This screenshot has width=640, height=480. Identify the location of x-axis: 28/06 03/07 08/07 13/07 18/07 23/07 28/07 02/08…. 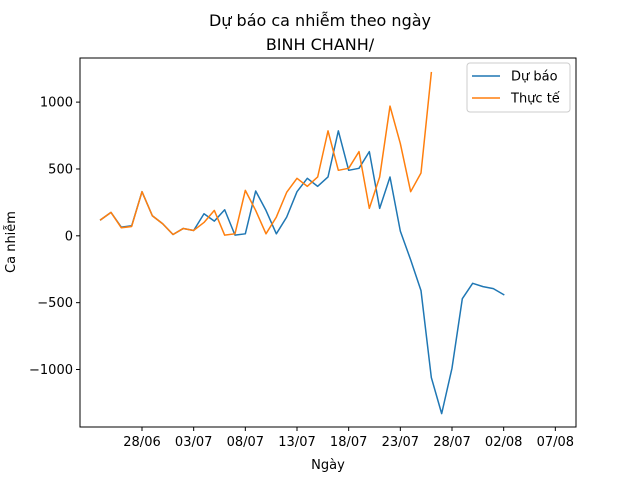
(348, 438).